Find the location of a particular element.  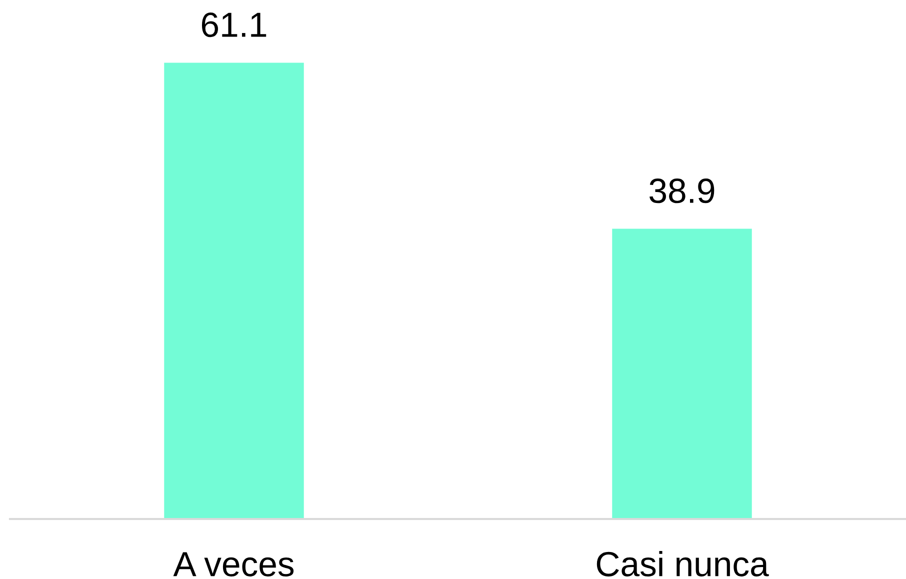

x-tick-label: Casi nunca is located at coordinates (682, 563).